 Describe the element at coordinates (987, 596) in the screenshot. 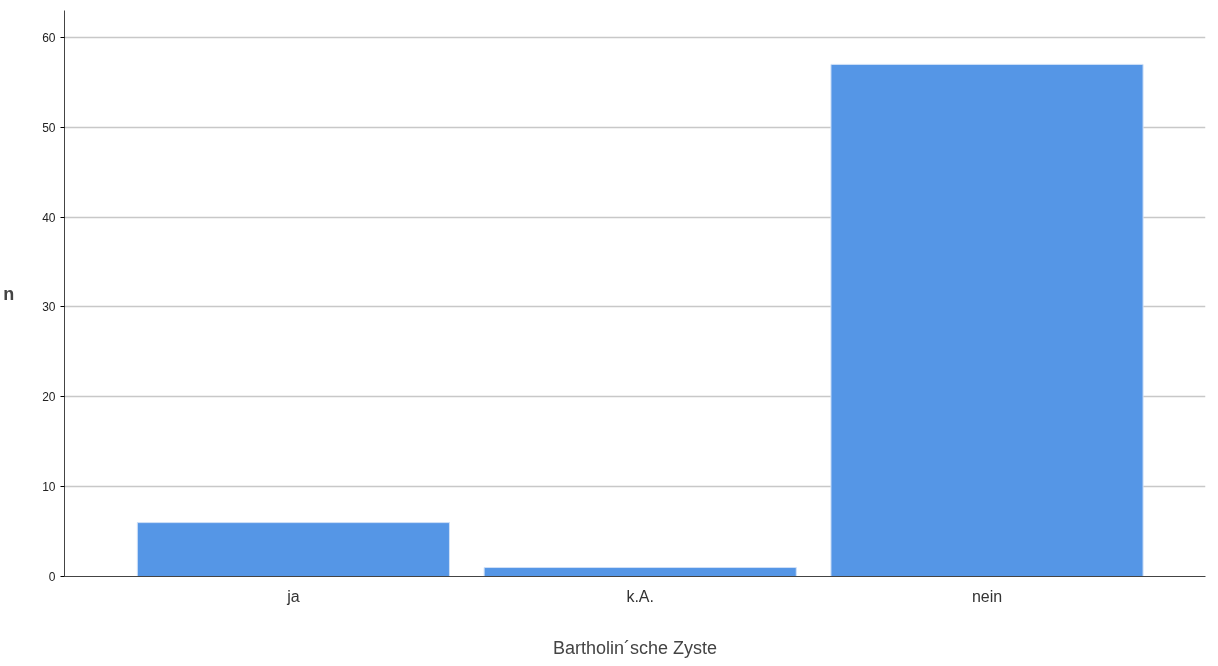

I see `x-tick-label: nein` at that location.